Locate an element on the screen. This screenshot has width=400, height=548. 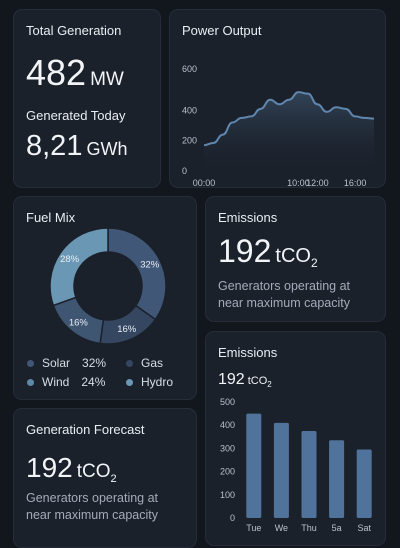
bar-we is located at coordinates (281, 470).